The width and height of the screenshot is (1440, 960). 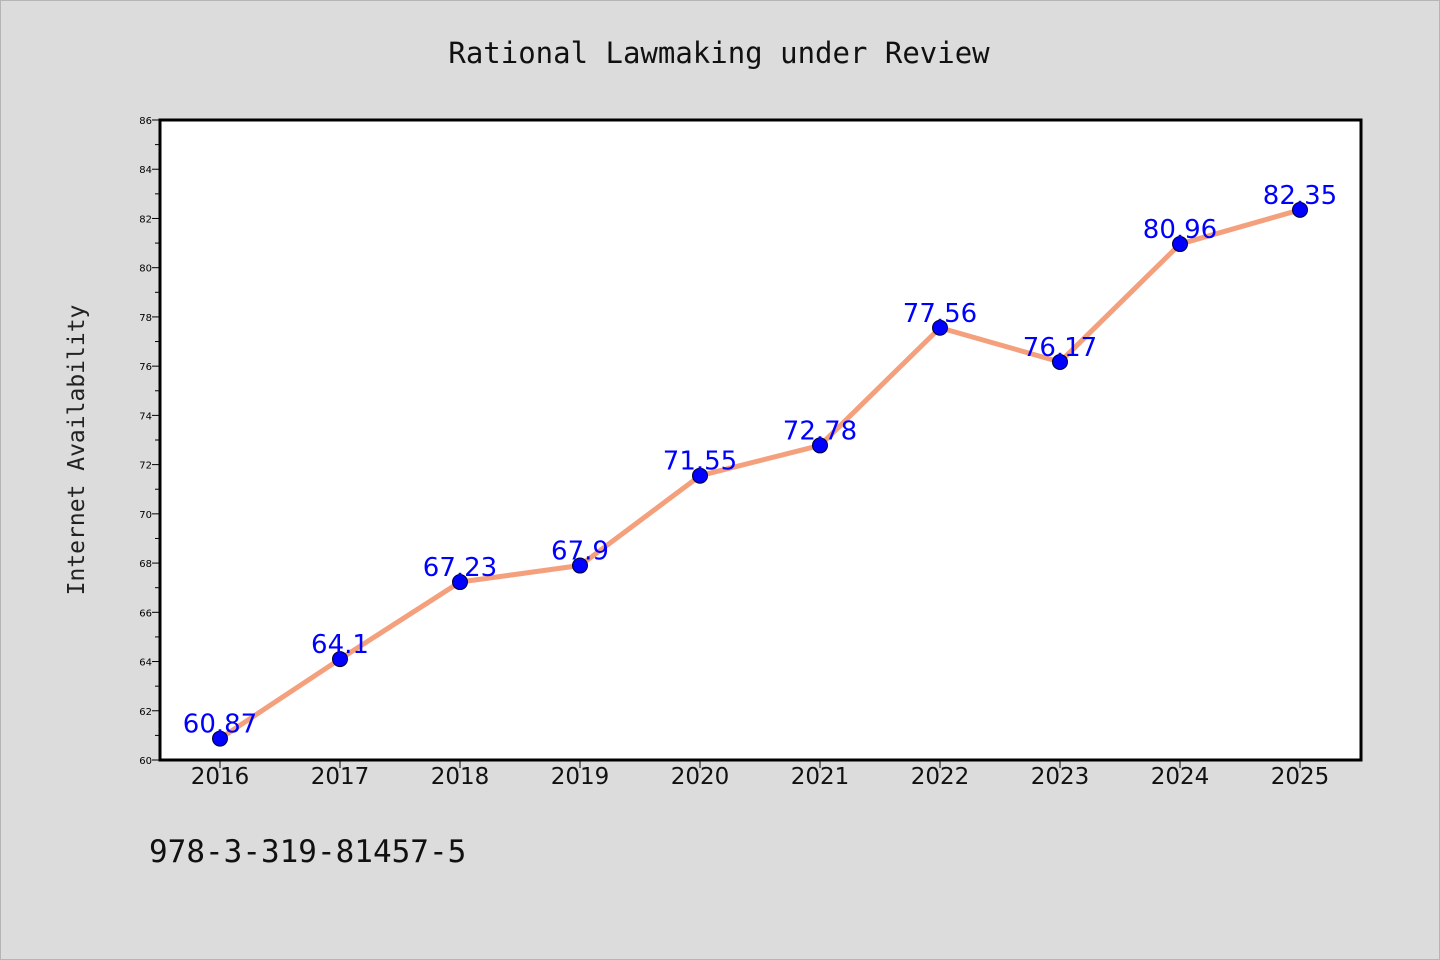 What do you see at coordinates (1180, 230) in the screenshot?
I see `data-label: 80.96` at bounding box center [1180, 230].